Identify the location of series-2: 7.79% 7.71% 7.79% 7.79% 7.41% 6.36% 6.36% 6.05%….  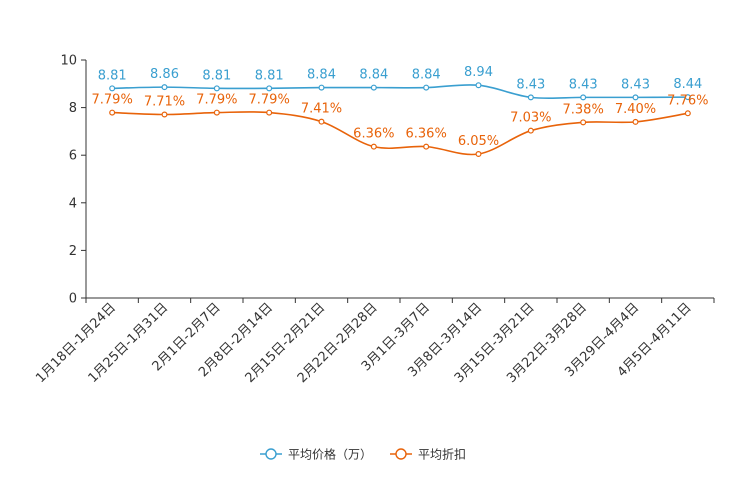
(400, 125).